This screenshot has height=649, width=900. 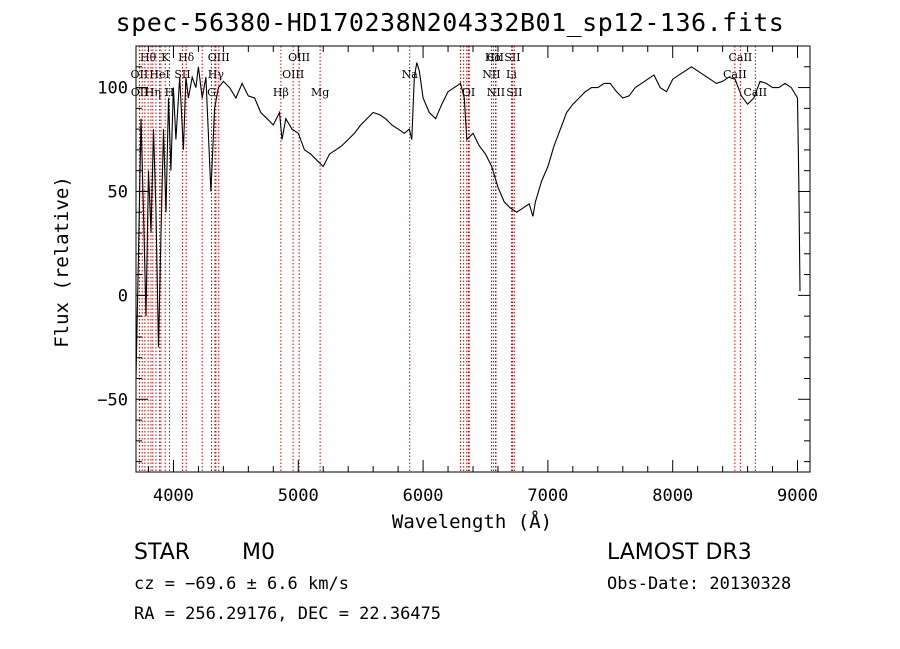 I want to click on x-axis-label: Wavelength (Å), so click(x=472, y=521).